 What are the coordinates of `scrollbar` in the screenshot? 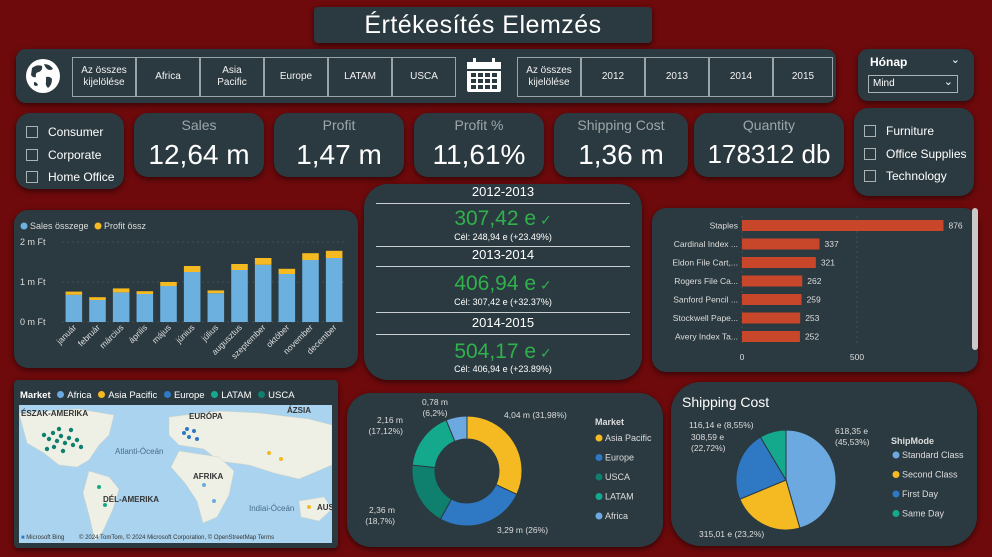 It's located at (975, 279).